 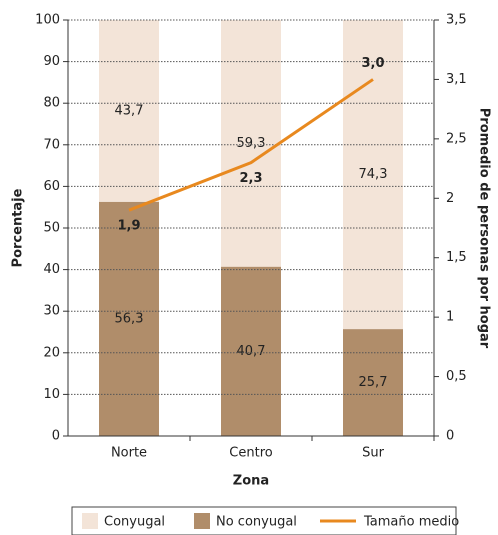 I want to click on legend-label: No conyugal, so click(x=256, y=522).